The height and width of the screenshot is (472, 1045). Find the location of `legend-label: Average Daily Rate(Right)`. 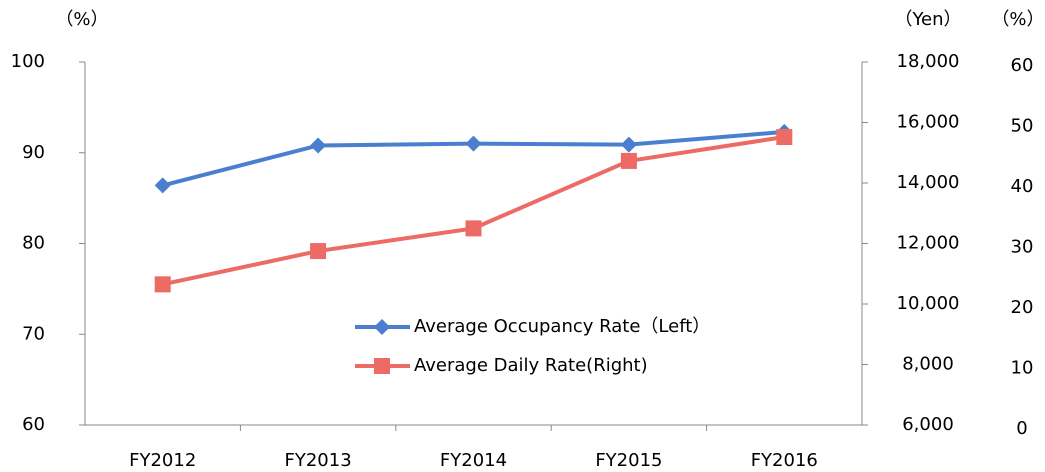

legend-label: Average Daily Rate(Right) is located at coordinates (531, 365).